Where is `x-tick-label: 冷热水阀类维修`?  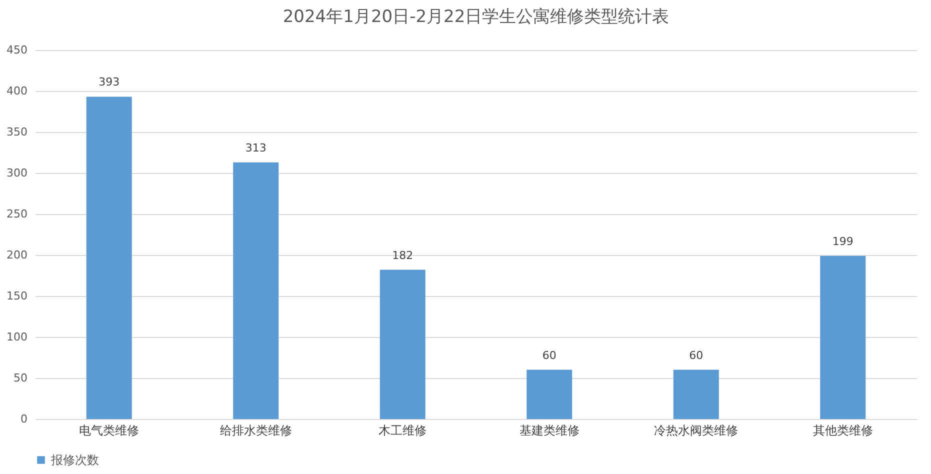
x-tick-label: 冷热水阀类维修 is located at coordinates (696, 431).